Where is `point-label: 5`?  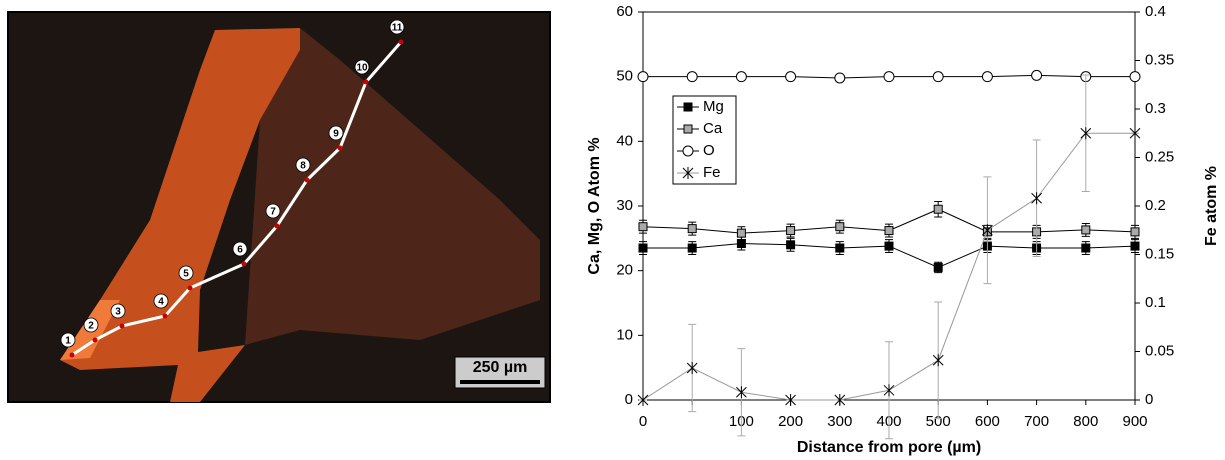 point-label: 5 is located at coordinates (186, 274).